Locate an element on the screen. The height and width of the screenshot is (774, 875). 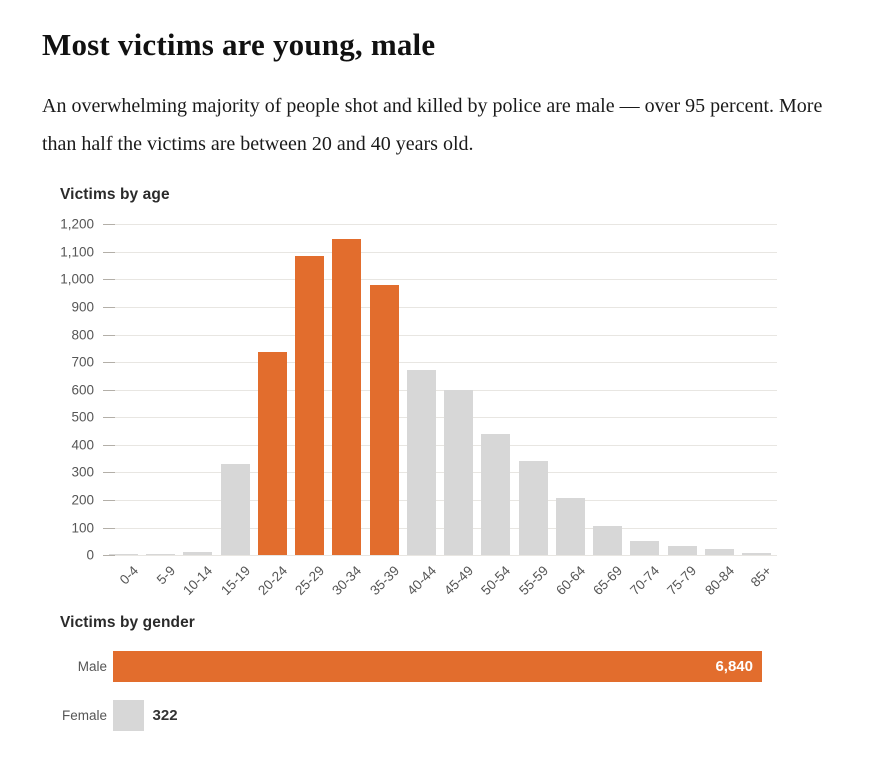
y-axis-label: 500 is located at coordinates (82, 417).